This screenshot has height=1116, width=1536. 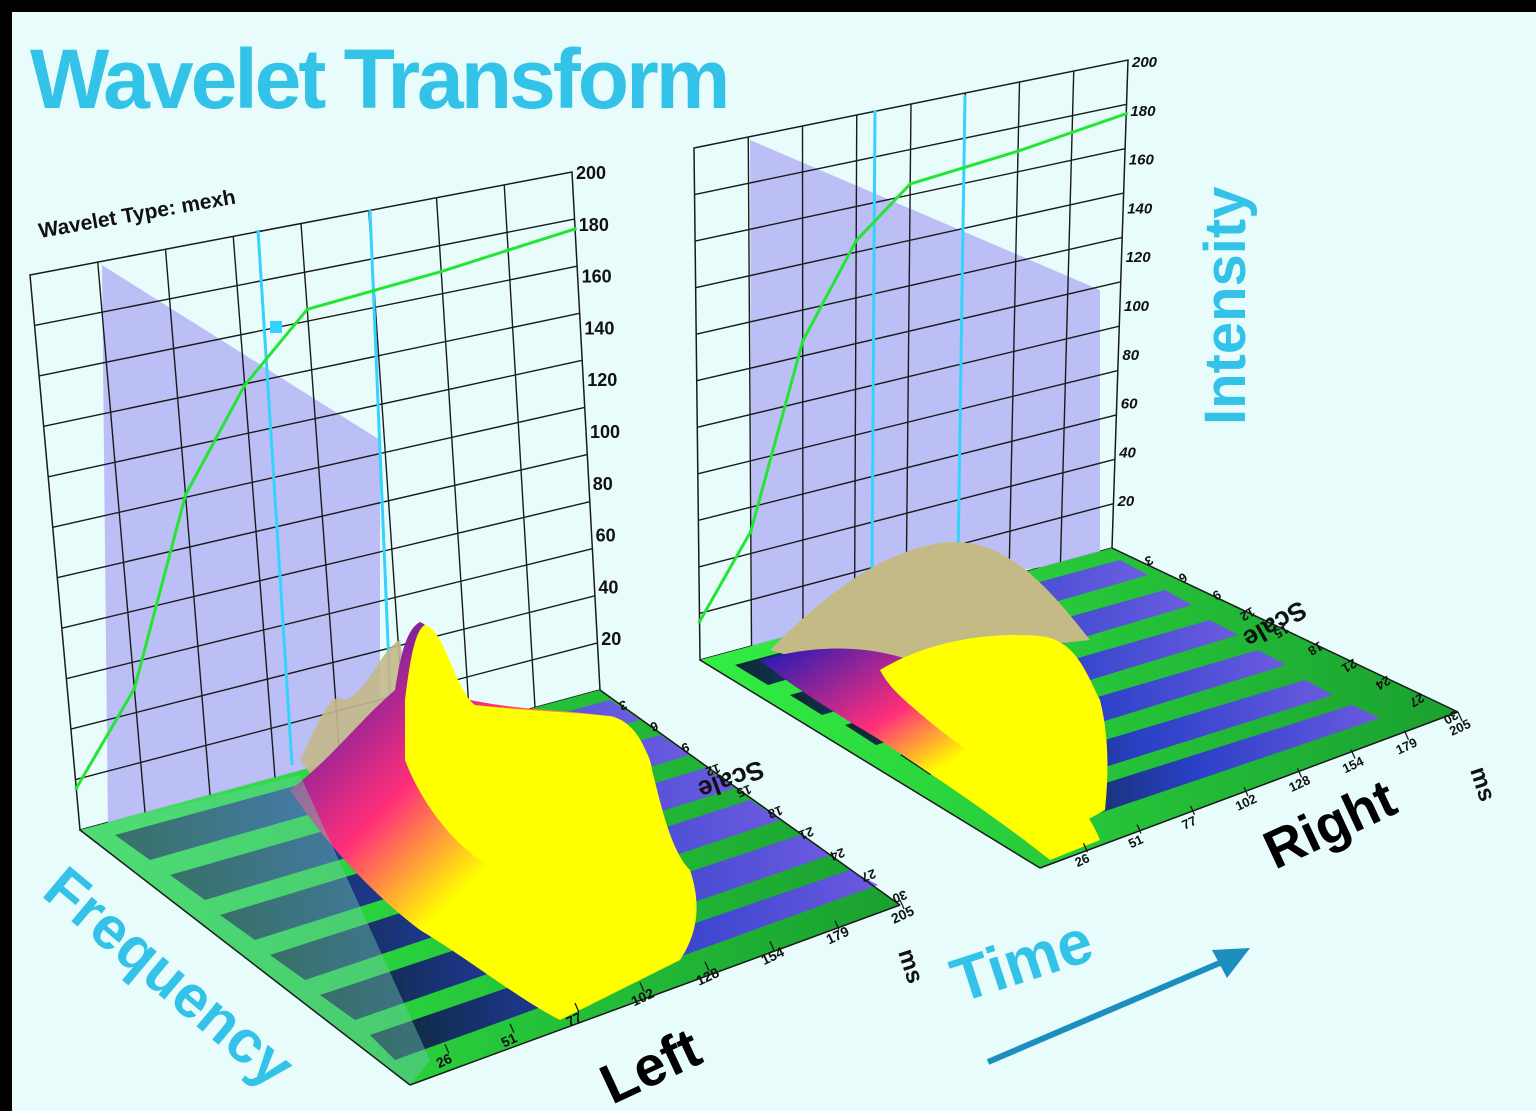 I want to click on surface-ridge, so click(x=930, y=754).